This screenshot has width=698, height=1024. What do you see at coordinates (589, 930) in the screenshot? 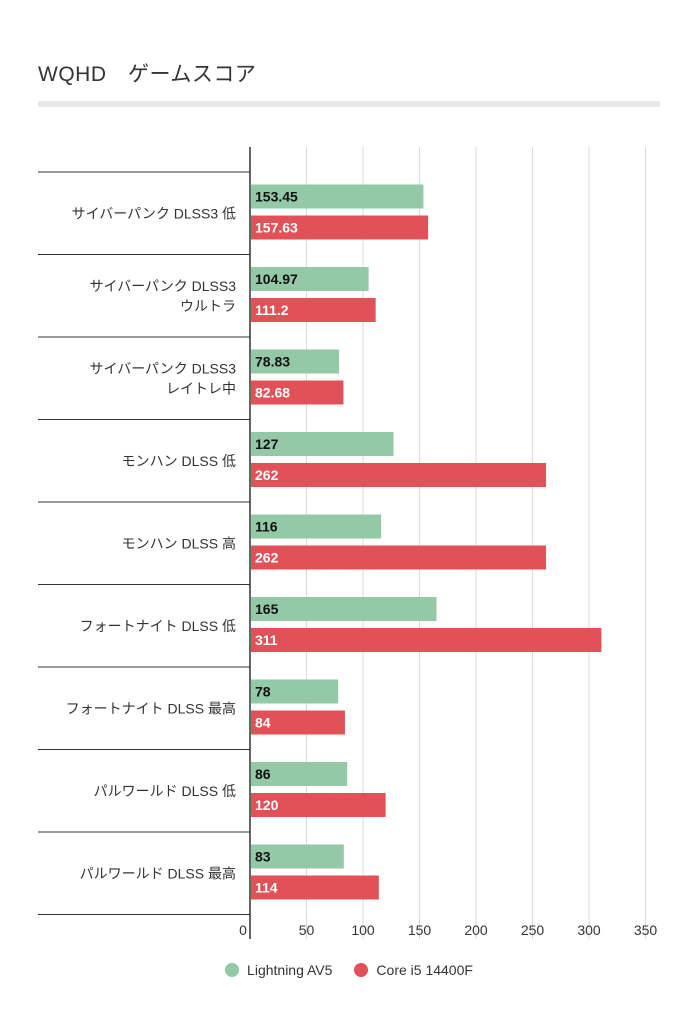
I see `x-tick-label: 300` at bounding box center [589, 930].